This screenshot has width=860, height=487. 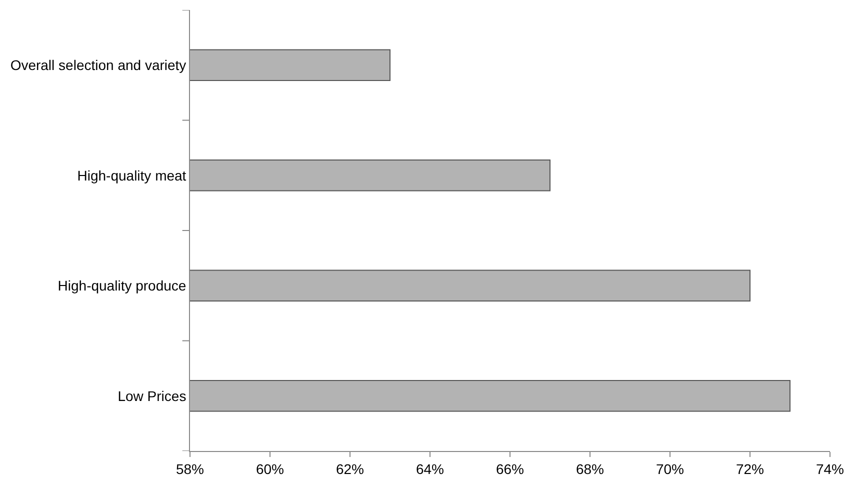 I want to click on x-tick-label: 62%, so click(x=350, y=468).